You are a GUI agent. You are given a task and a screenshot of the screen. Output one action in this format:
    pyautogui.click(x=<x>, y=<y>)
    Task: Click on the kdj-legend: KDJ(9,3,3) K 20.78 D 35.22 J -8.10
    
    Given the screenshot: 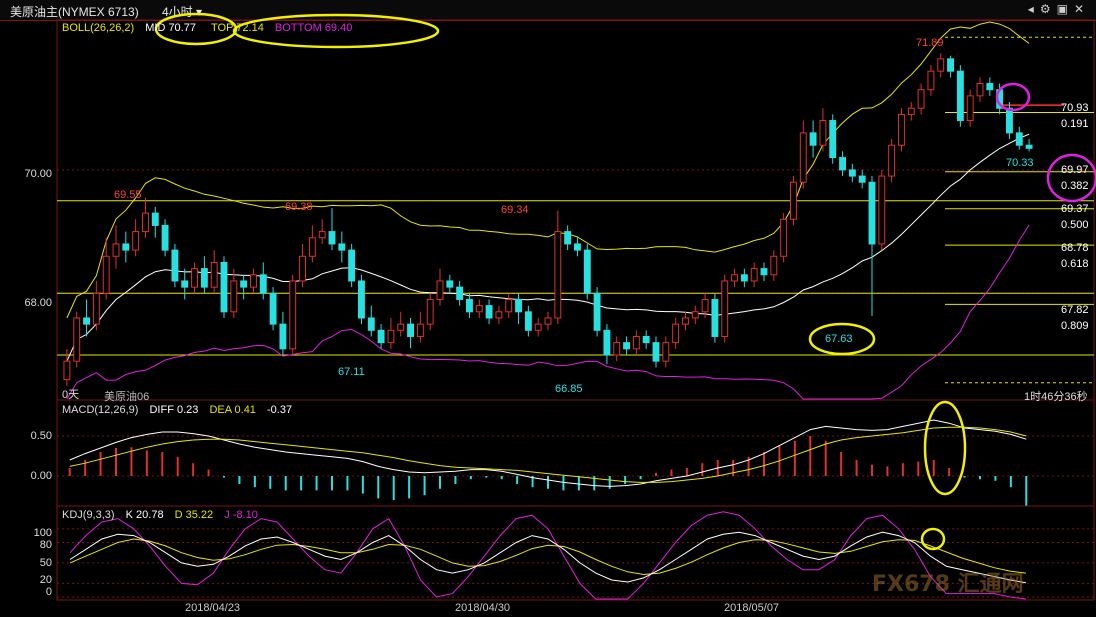 What is the action you would take?
    pyautogui.click(x=164, y=515)
    